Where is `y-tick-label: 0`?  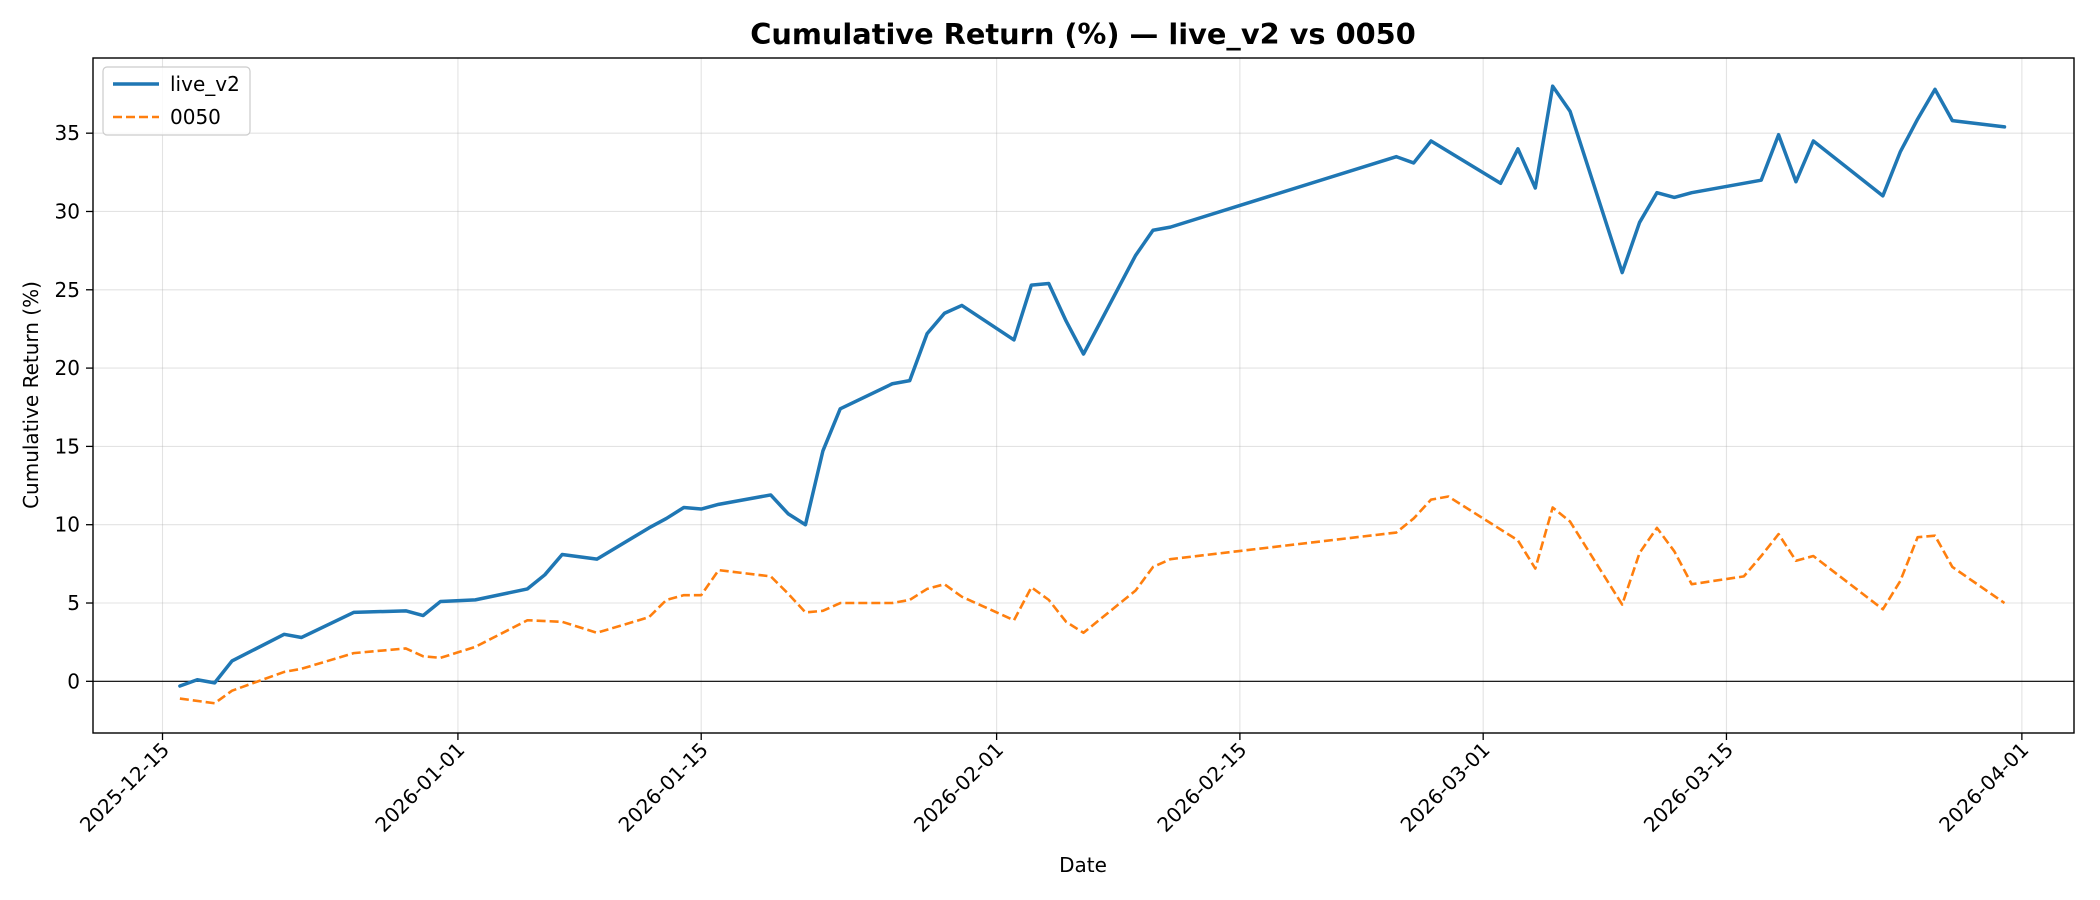 y-tick-label: 0 is located at coordinates (73, 681).